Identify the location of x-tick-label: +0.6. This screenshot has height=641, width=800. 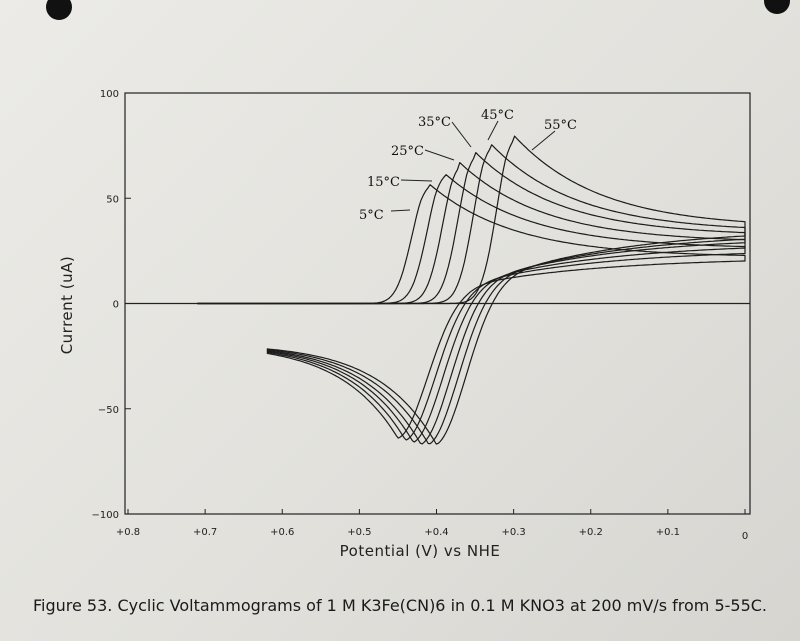
(282, 532).